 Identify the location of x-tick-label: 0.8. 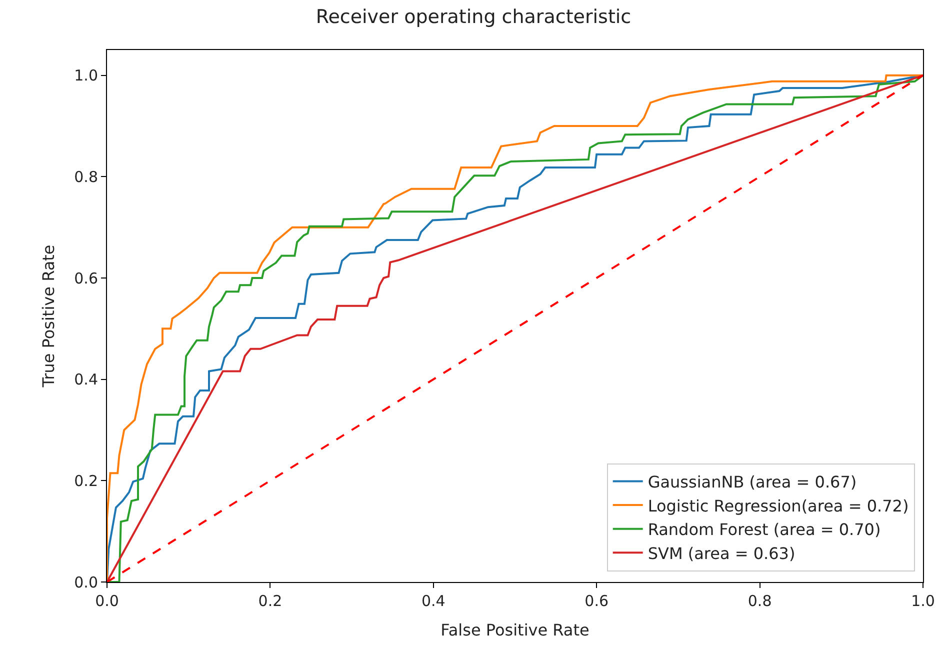
(760, 601).